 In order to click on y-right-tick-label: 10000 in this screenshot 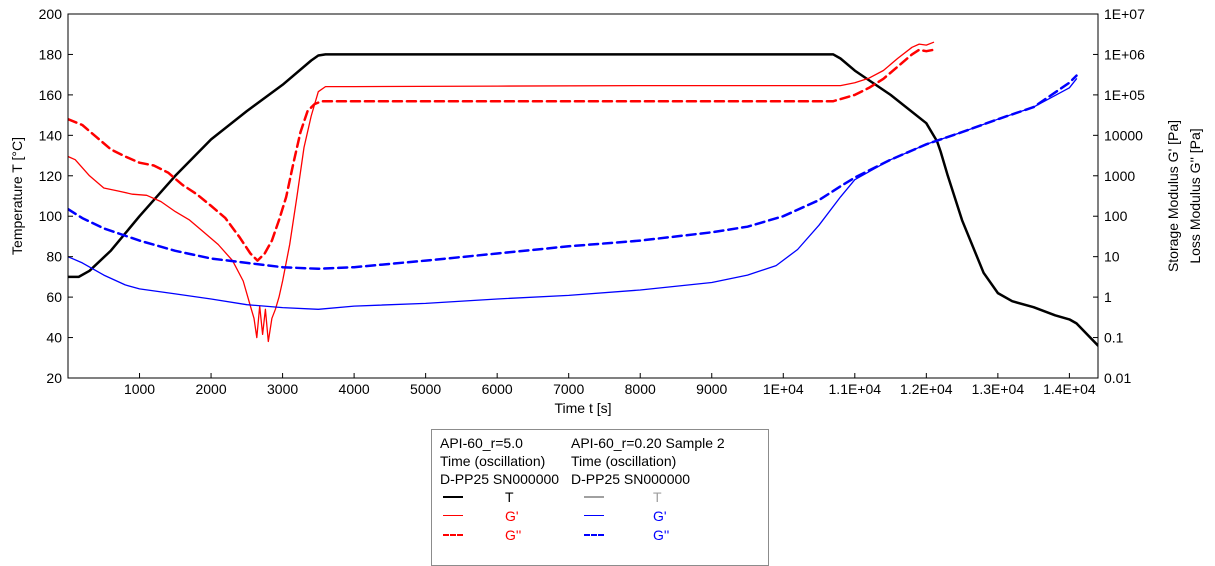, I will do `click(1123, 135)`.